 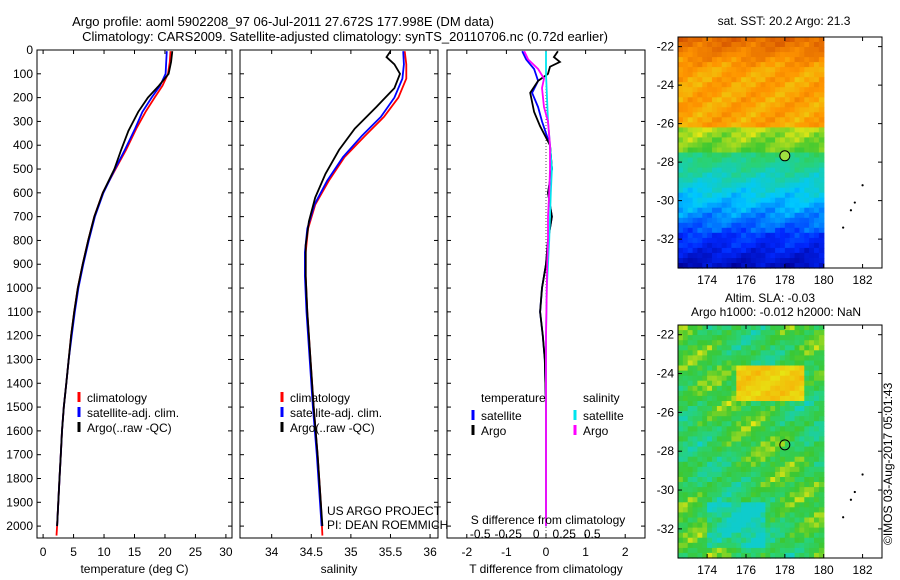 What do you see at coordinates (666, 85) in the screenshot?
I see `y-tick-label: -24` at bounding box center [666, 85].